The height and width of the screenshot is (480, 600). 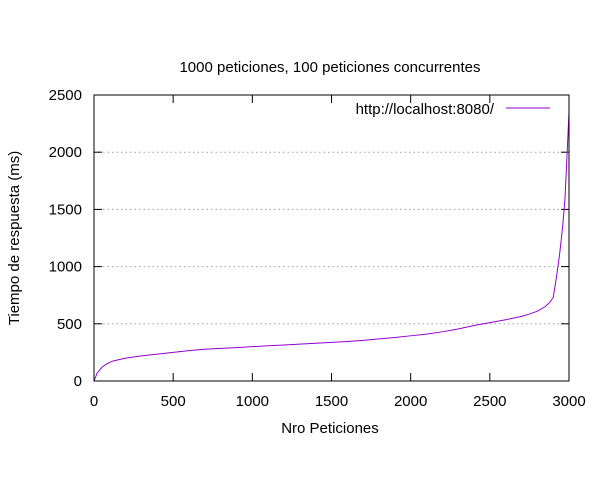 What do you see at coordinates (65, 95) in the screenshot?
I see `y-tick-label: 2500` at bounding box center [65, 95].